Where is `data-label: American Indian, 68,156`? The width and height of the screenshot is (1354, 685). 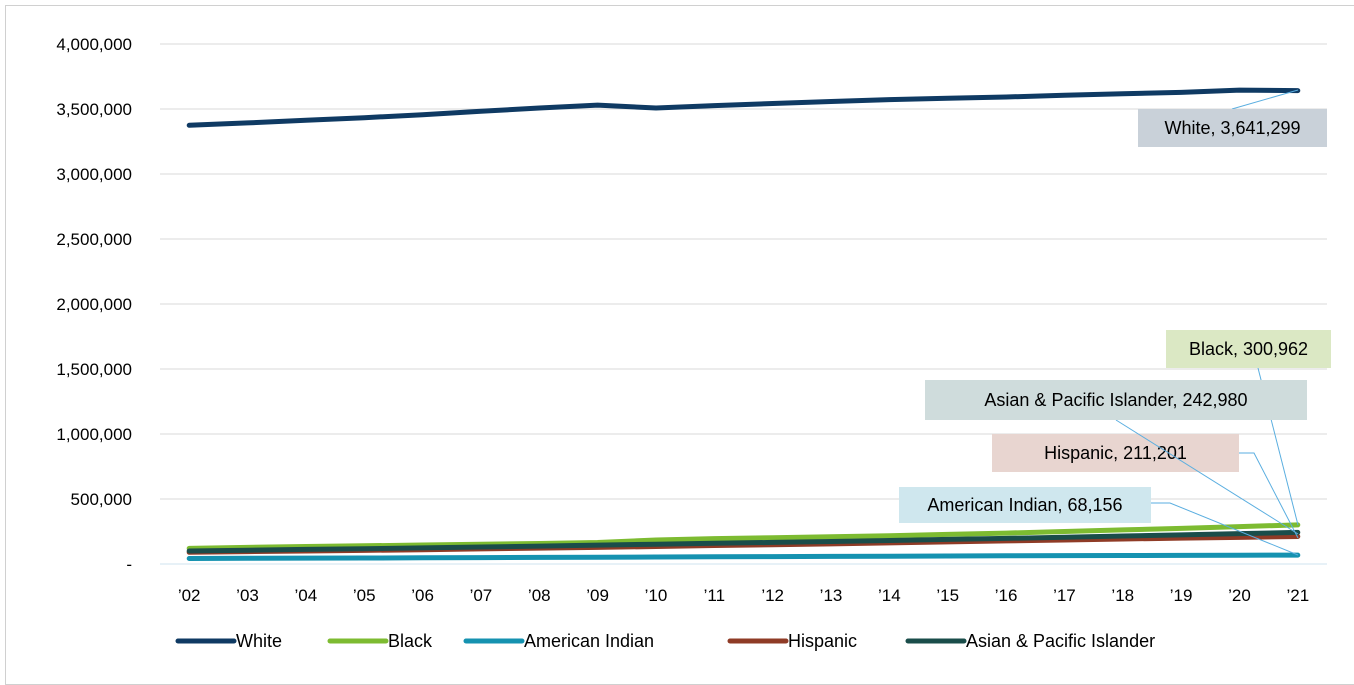
data-label: American Indian, 68,156 is located at coordinates (1024, 505).